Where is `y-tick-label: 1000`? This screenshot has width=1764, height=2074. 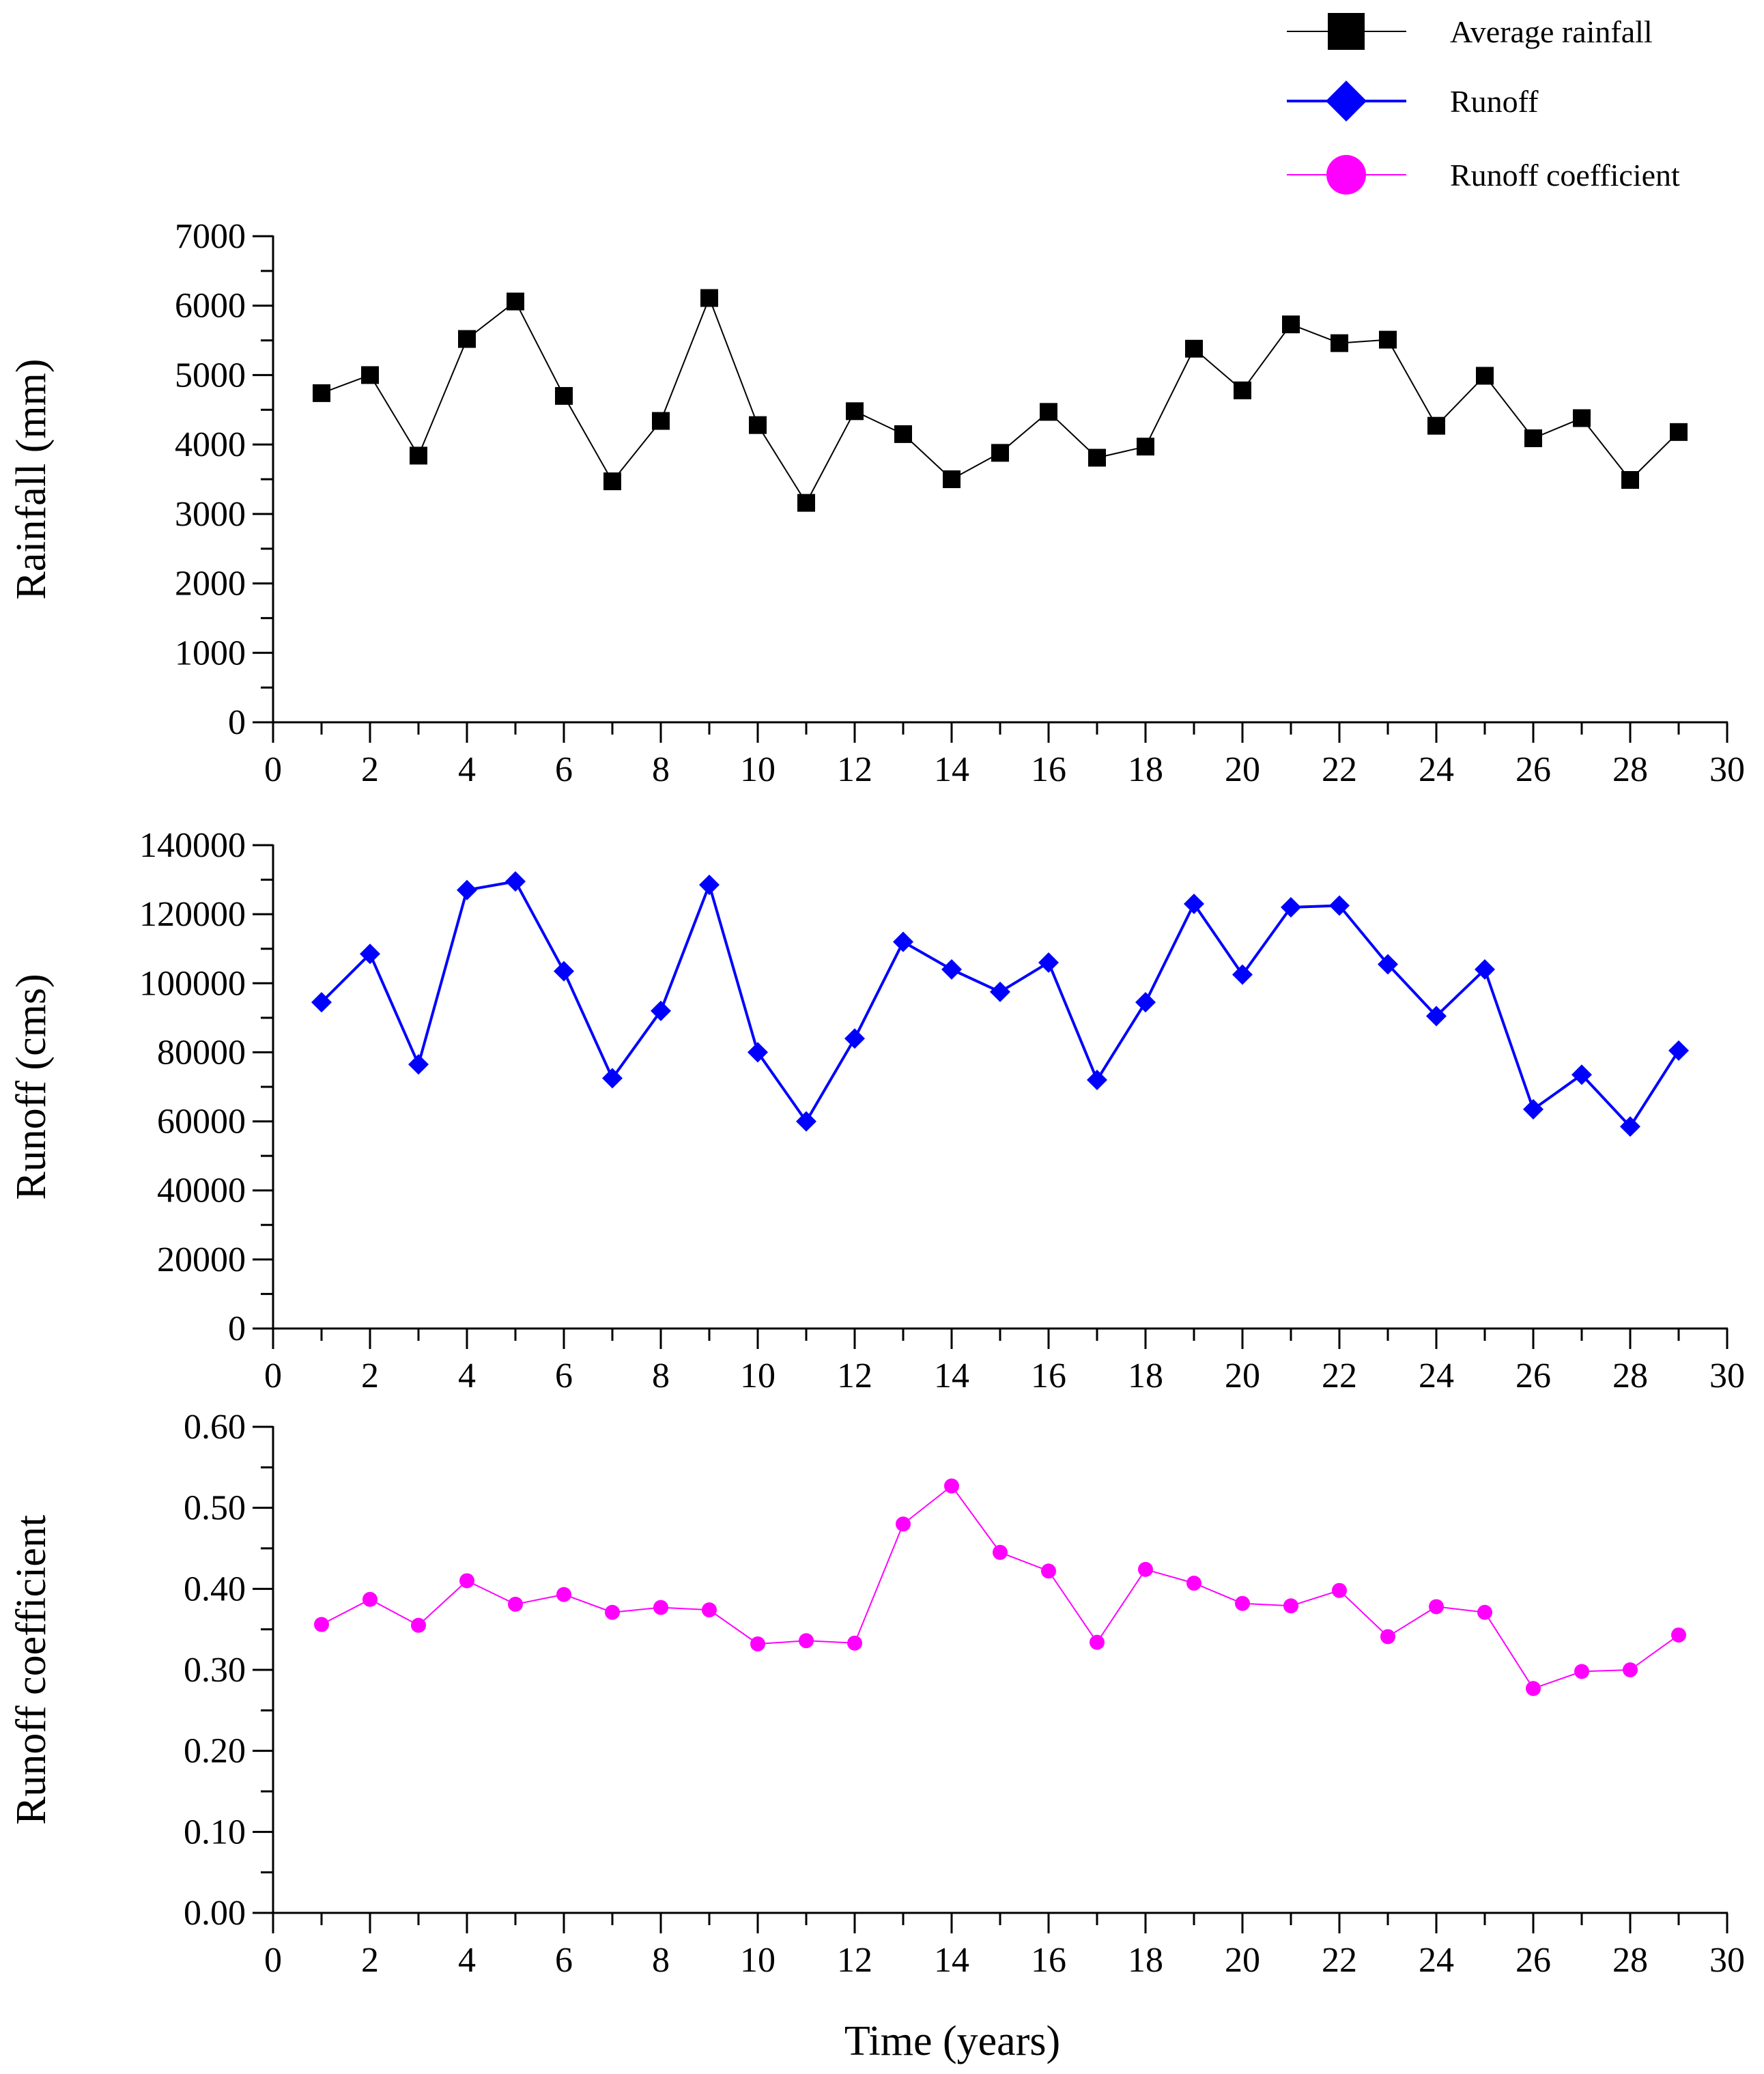 y-tick-label: 1000 is located at coordinates (210, 653).